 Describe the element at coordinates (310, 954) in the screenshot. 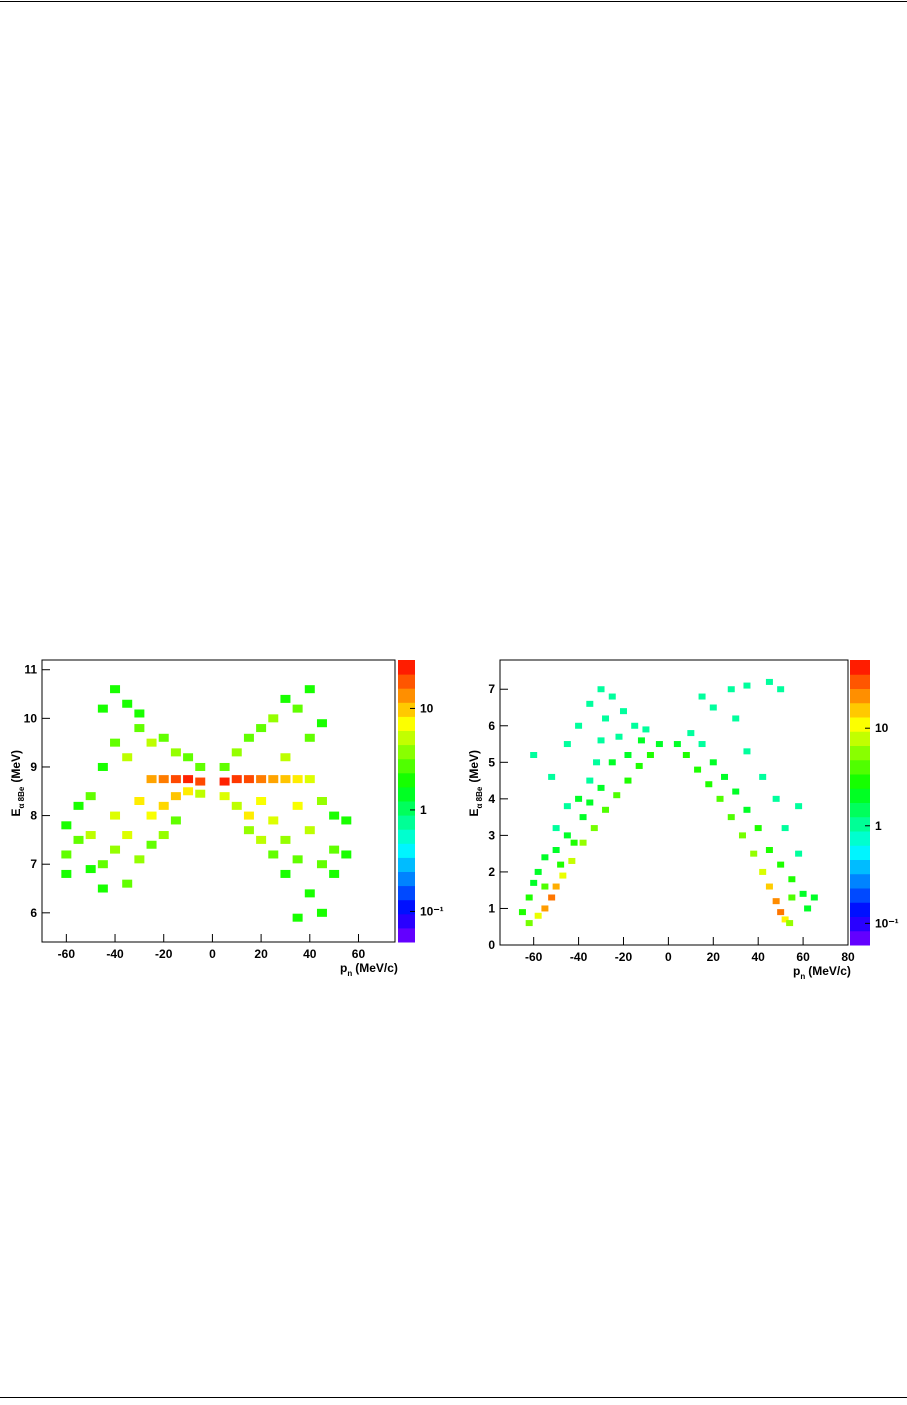

I see `x-tick-label: 40` at that location.